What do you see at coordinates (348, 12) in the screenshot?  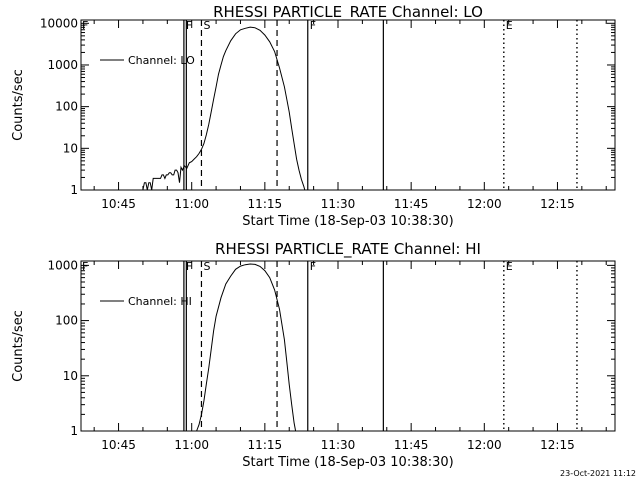 I see `chart-title: RHESSI PARTICLE_RATE Channel: LO` at bounding box center [348, 12].